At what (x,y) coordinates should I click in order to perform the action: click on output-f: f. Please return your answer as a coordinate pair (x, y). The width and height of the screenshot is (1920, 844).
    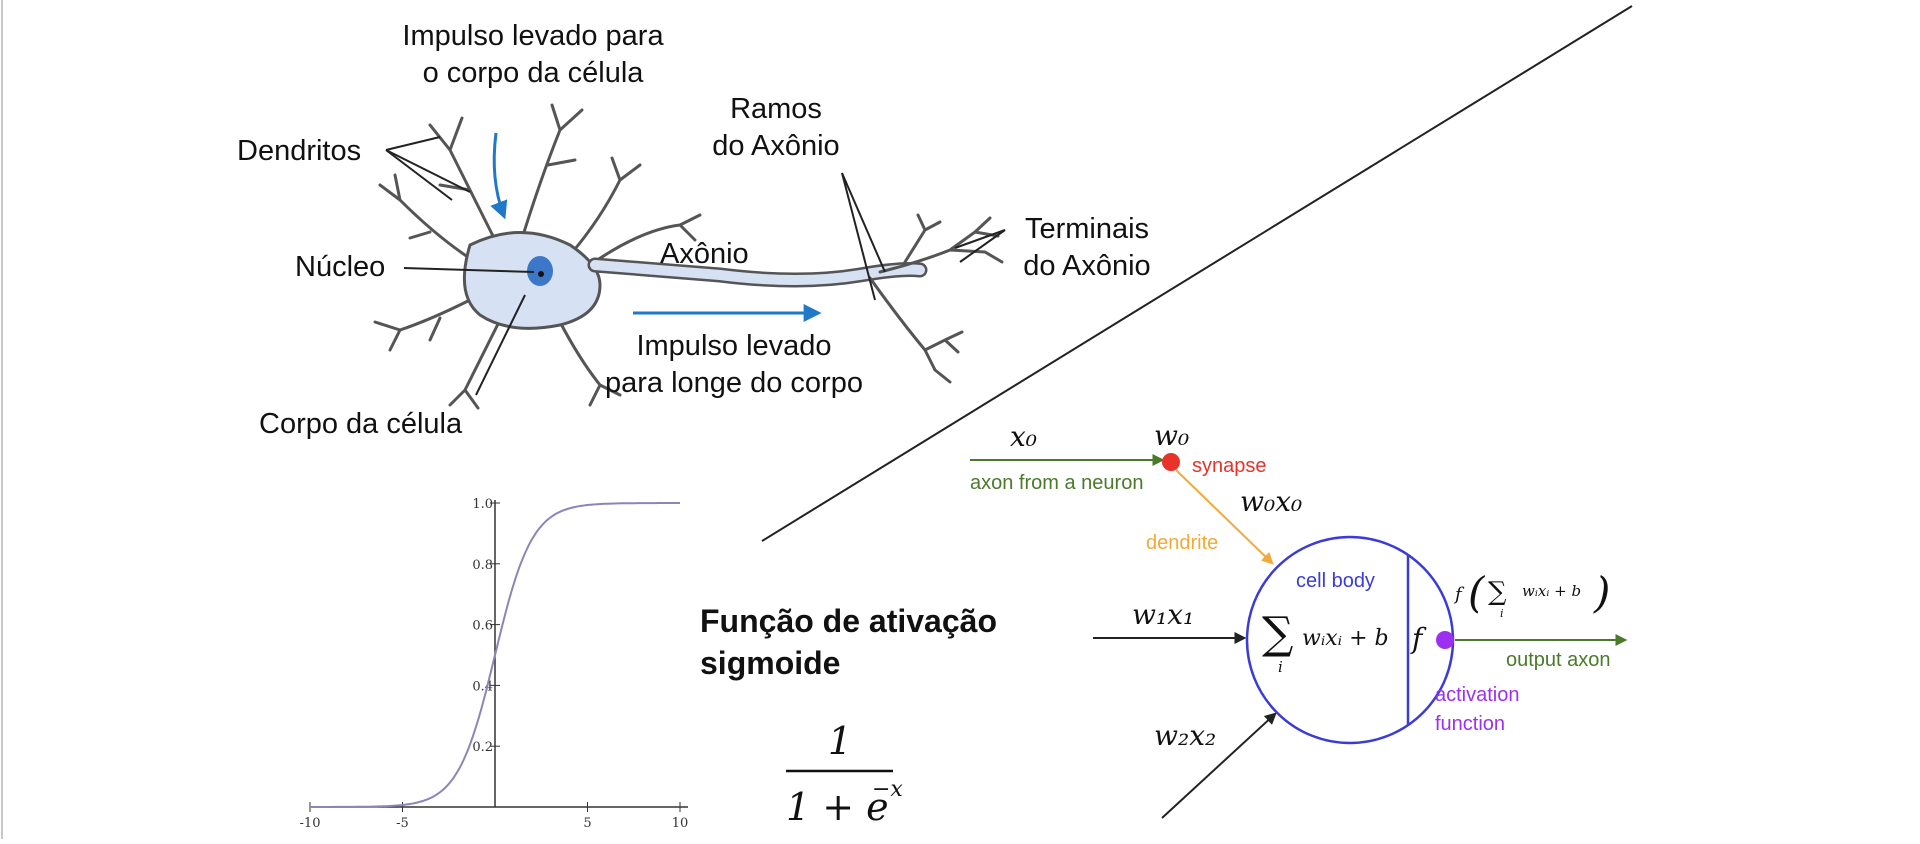
    Looking at the image, I should click on (1459, 594).